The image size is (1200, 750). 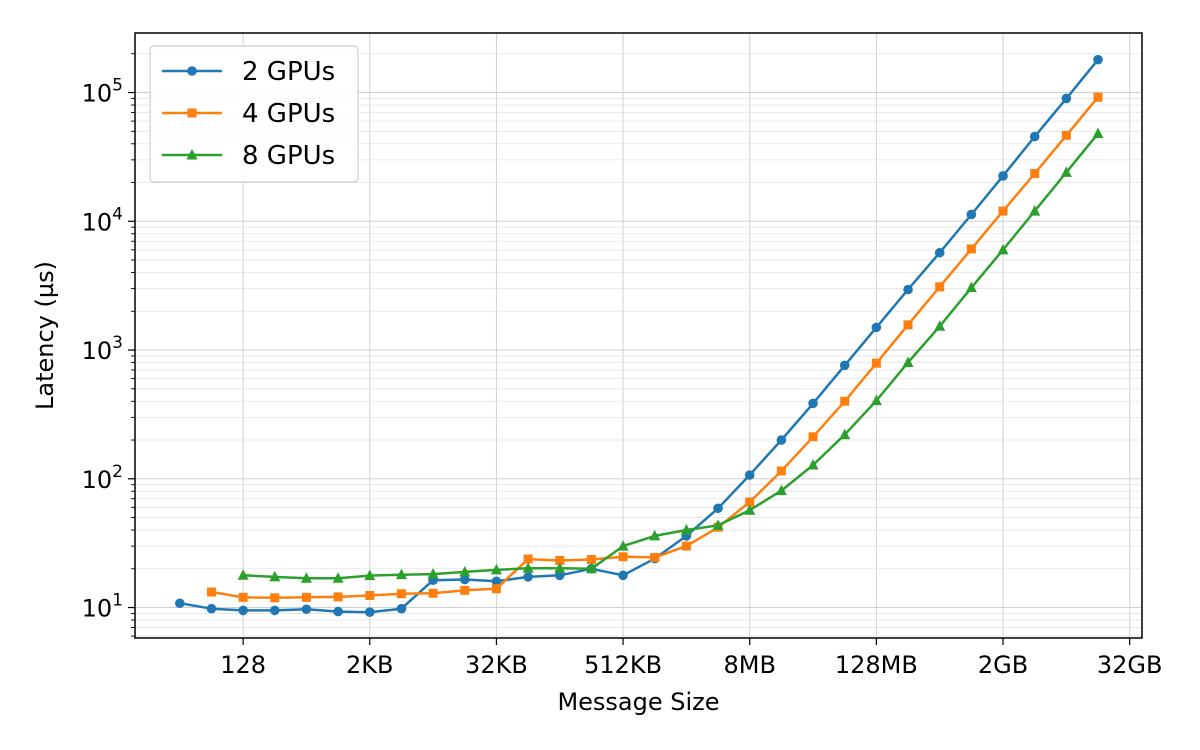 What do you see at coordinates (45, 335) in the screenshot?
I see `y-axis-label: Latency (µs)` at bounding box center [45, 335].